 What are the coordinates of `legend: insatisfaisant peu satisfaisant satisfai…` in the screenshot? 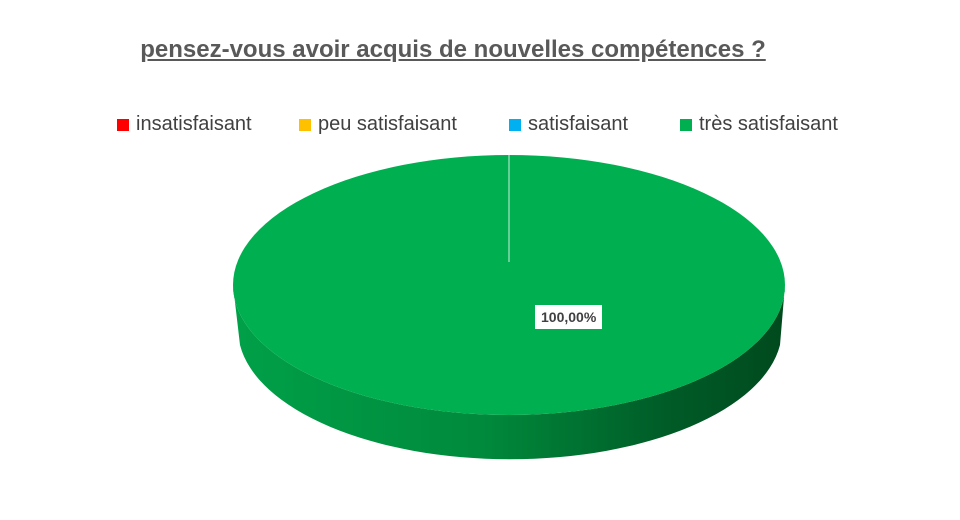 It's located at (480, 126).